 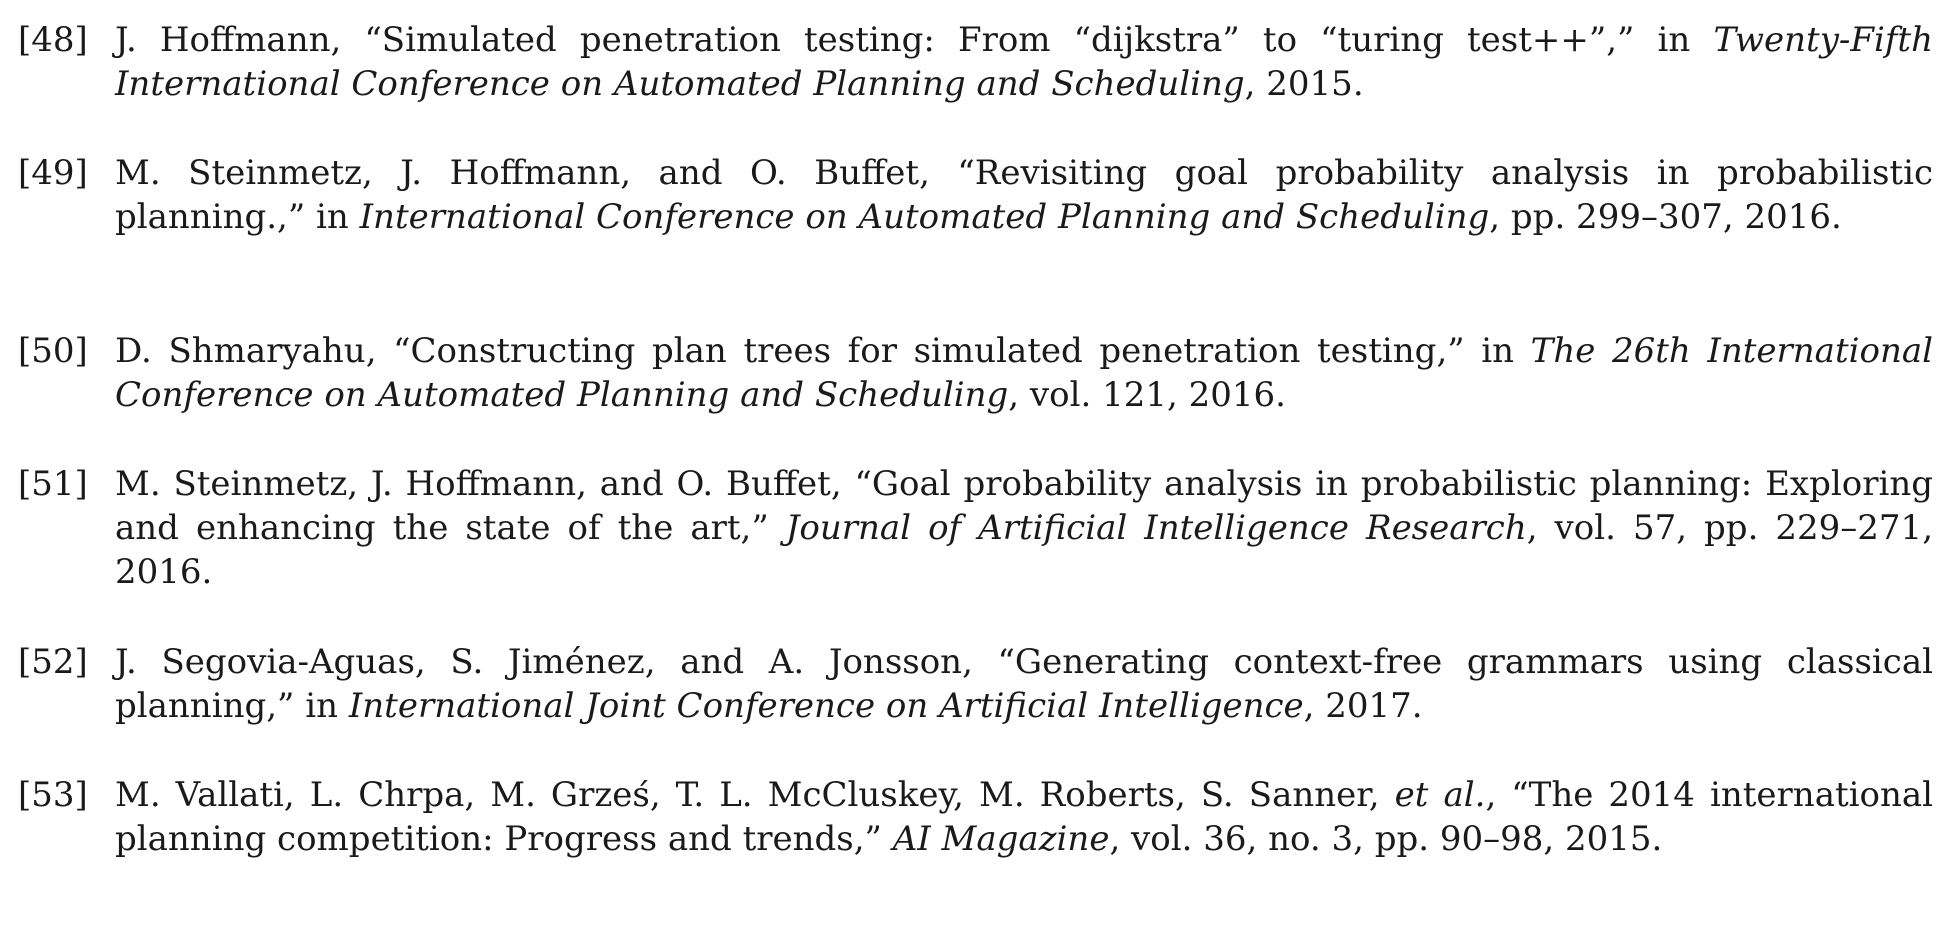 What do you see at coordinates (1024, 550) in the screenshot?
I see `reference-details: , vol. 57, pp. 229–271, 2016.` at bounding box center [1024, 550].